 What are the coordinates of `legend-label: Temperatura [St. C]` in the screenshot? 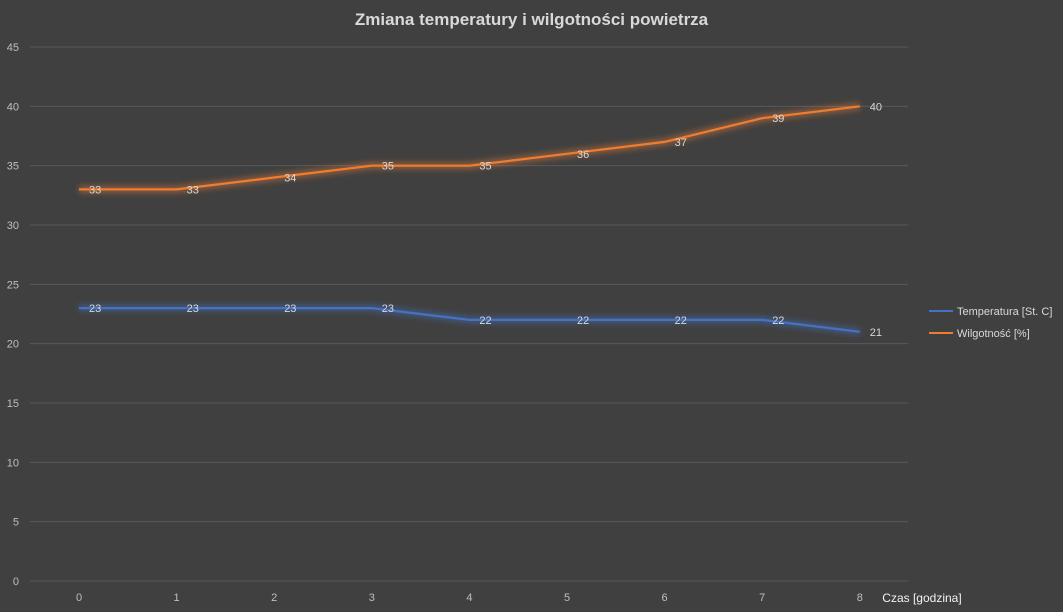 It's located at (1004, 312).